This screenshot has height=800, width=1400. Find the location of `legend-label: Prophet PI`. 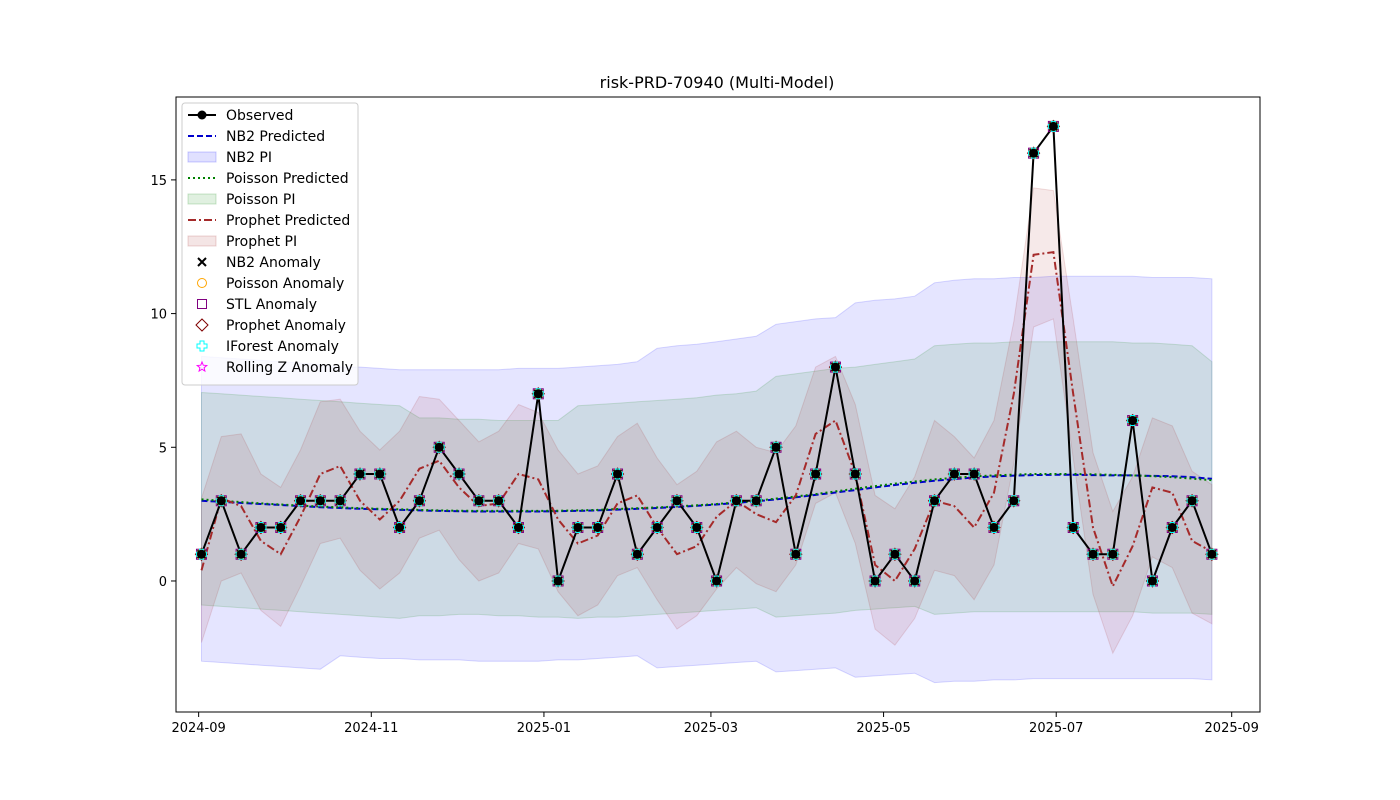

legend-label: Prophet PI is located at coordinates (261, 242).